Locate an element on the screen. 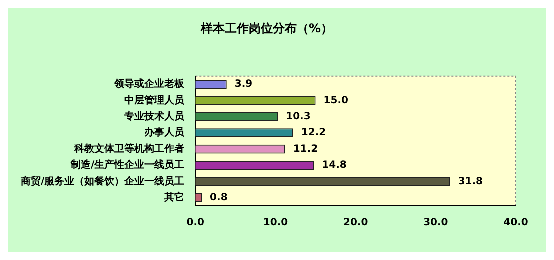 The width and height of the screenshot is (554, 260). y-tick-label: 领导或企业老板 is located at coordinates (150, 84).